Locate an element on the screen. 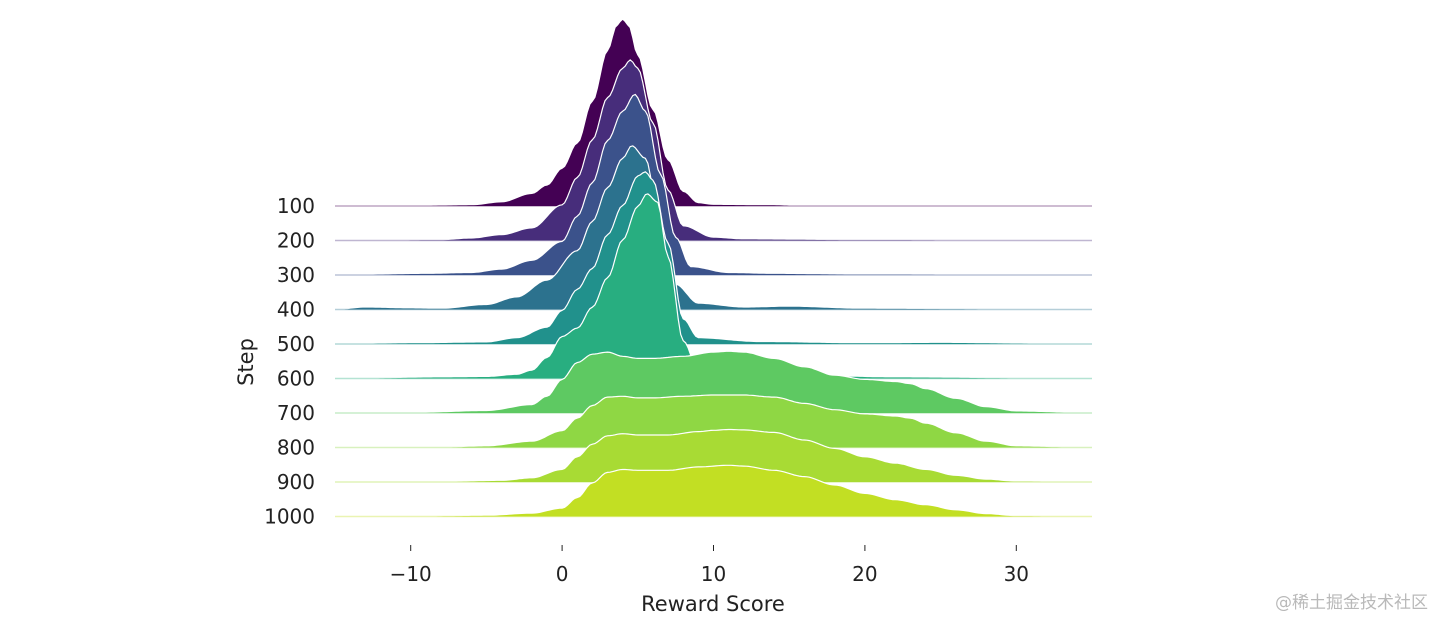 The height and width of the screenshot is (619, 1436). y-tick-label-200: 200 is located at coordinates (296, 241).